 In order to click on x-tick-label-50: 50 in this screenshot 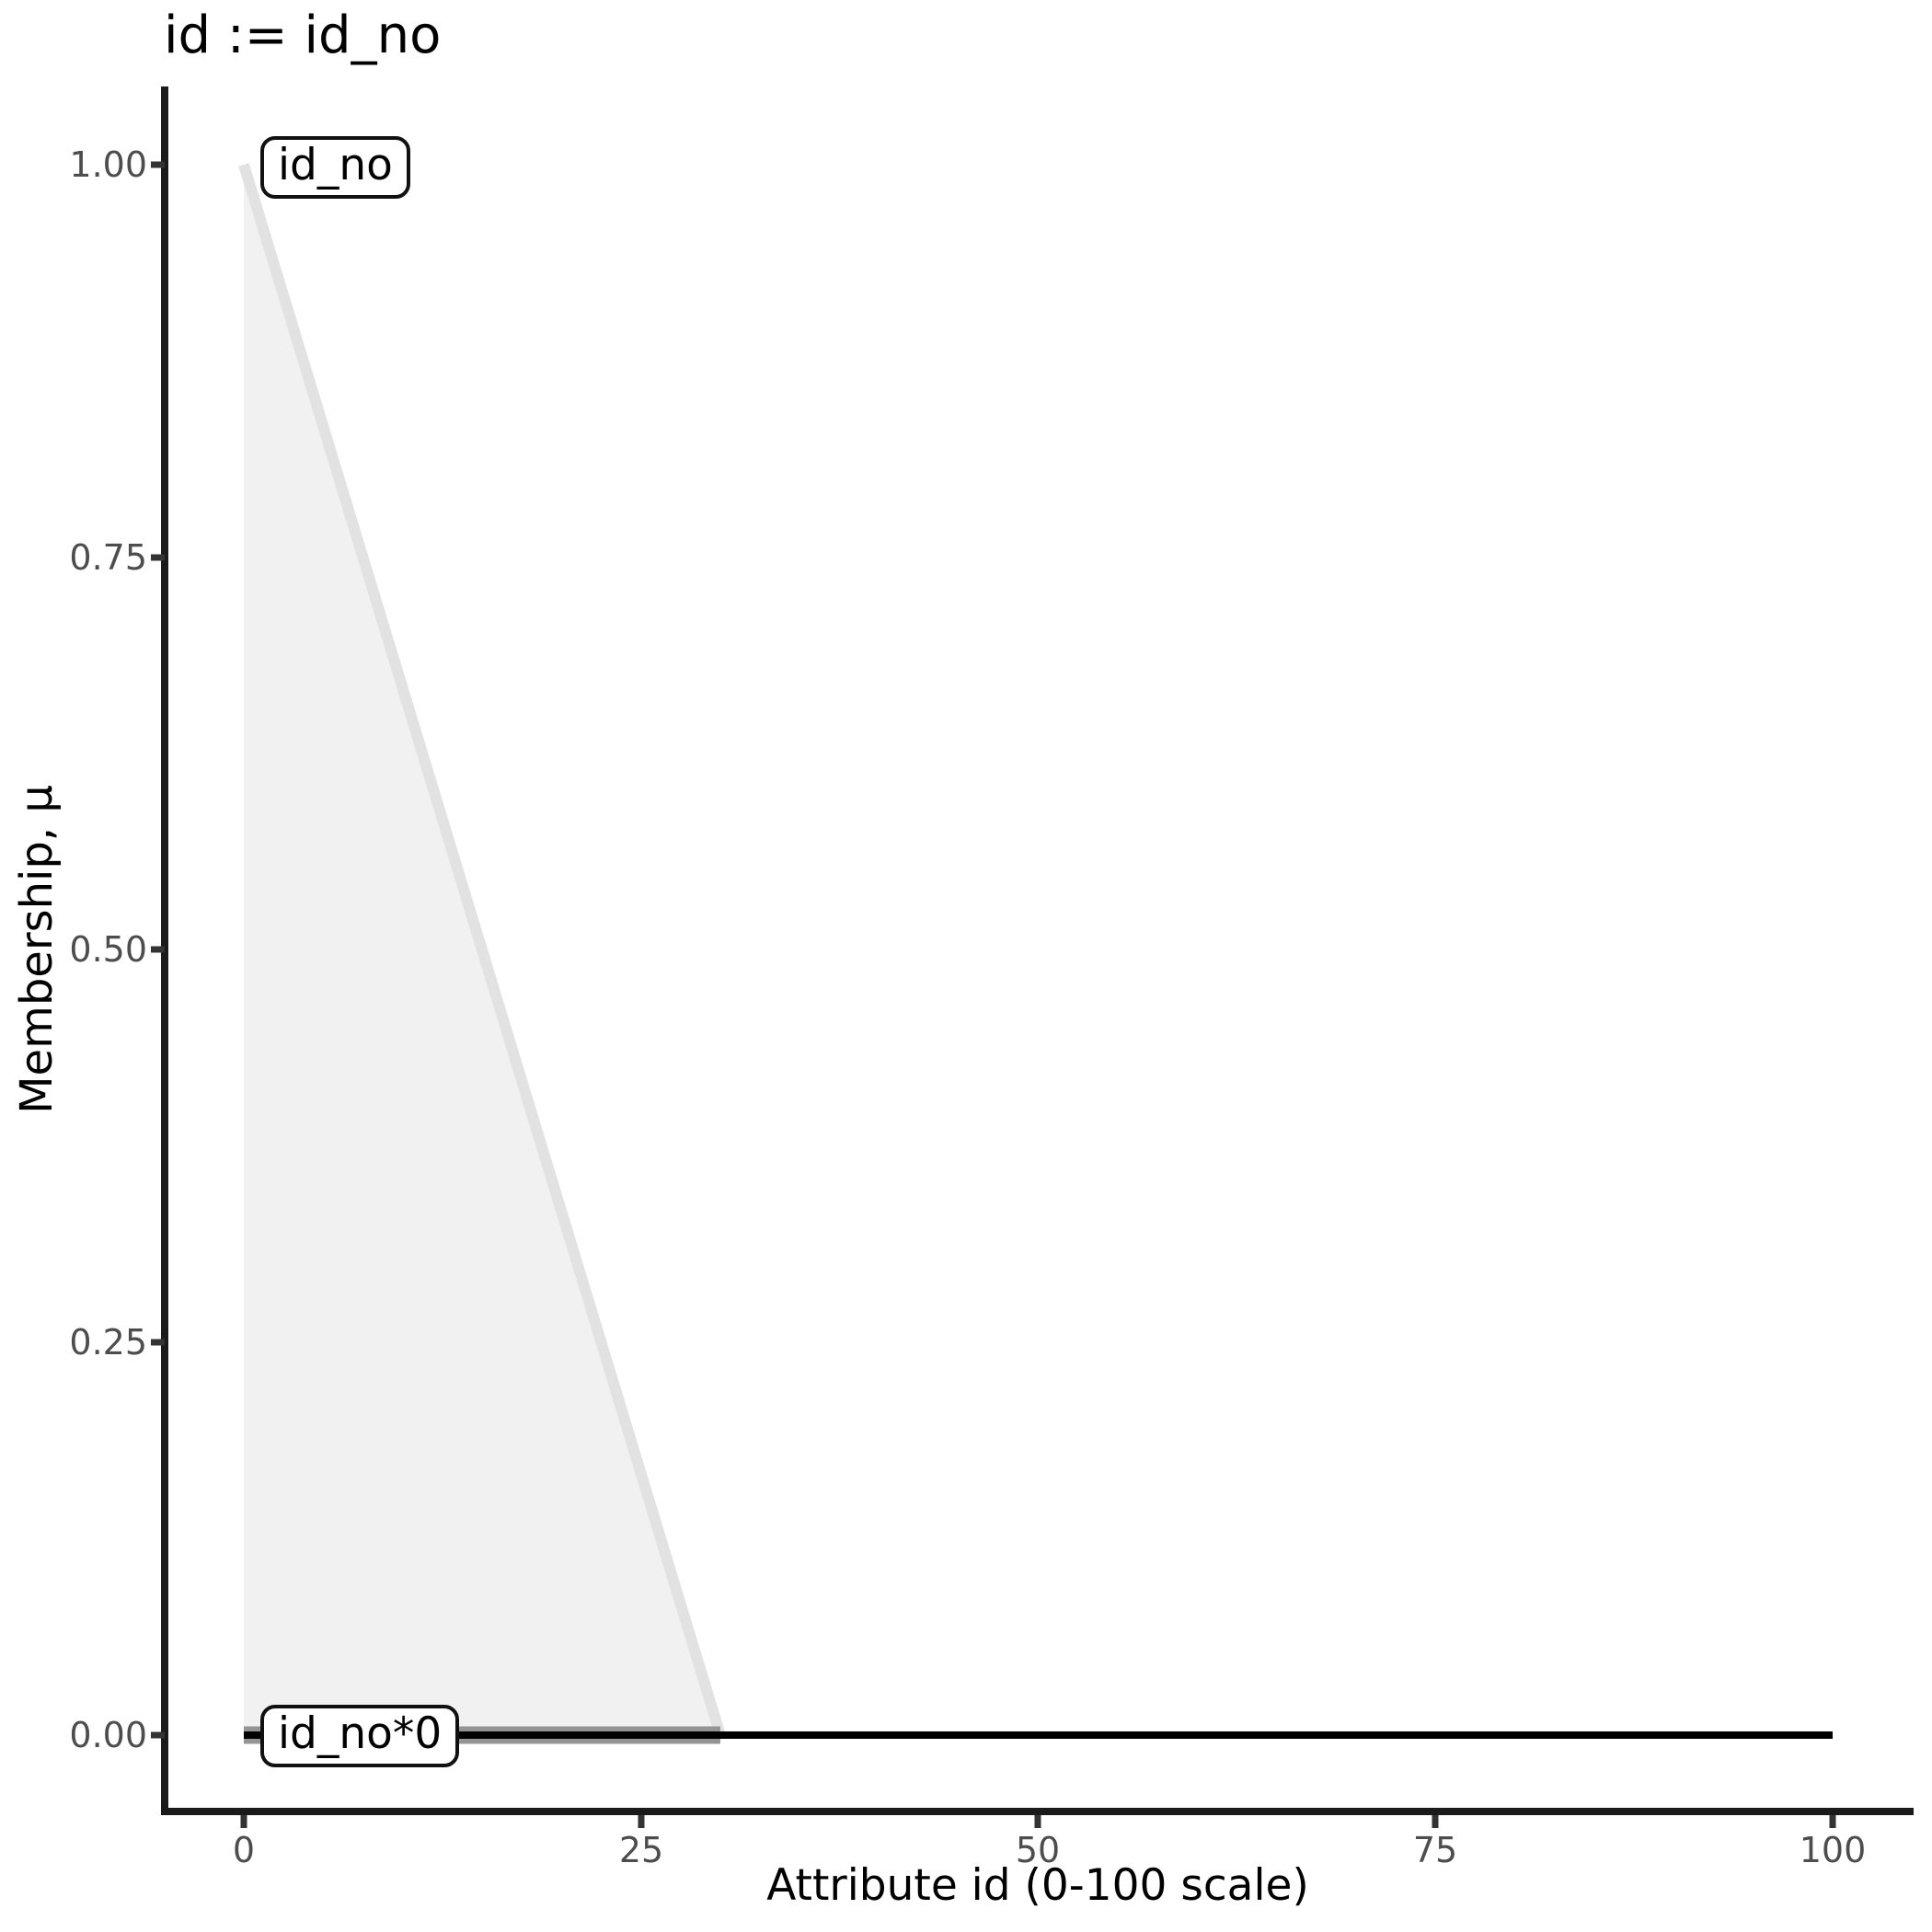, I will do `click(1038, 1850)`.